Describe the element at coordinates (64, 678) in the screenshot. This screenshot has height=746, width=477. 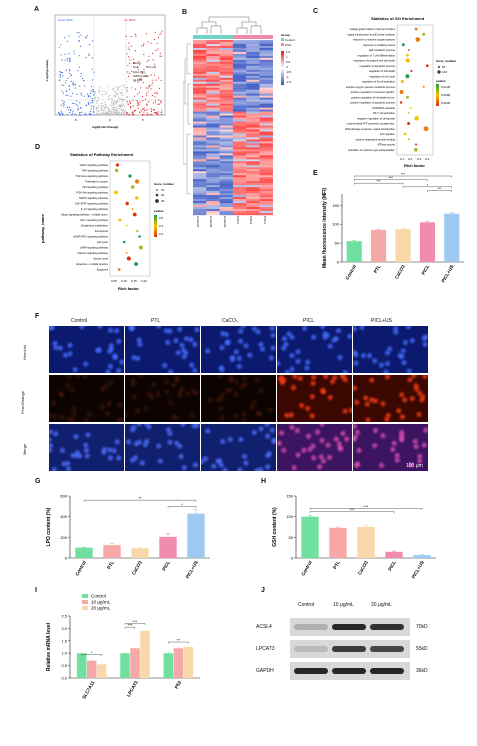
I see `y-tick-label: 0.0` at that location.